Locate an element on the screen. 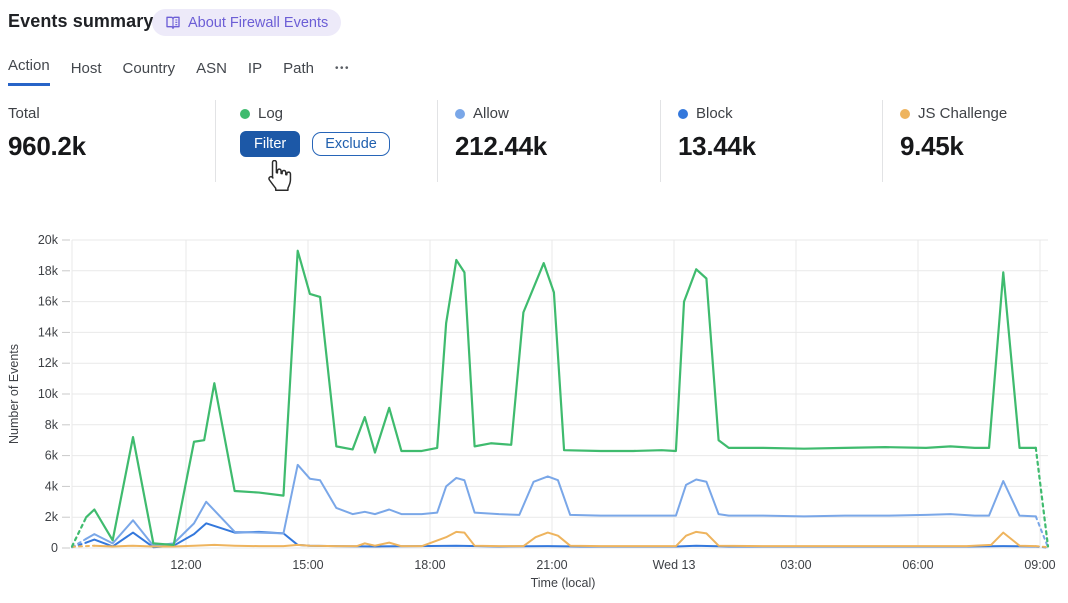  about-firewall-events-badge: About Firewall Events is located at coordinates (247, 22).